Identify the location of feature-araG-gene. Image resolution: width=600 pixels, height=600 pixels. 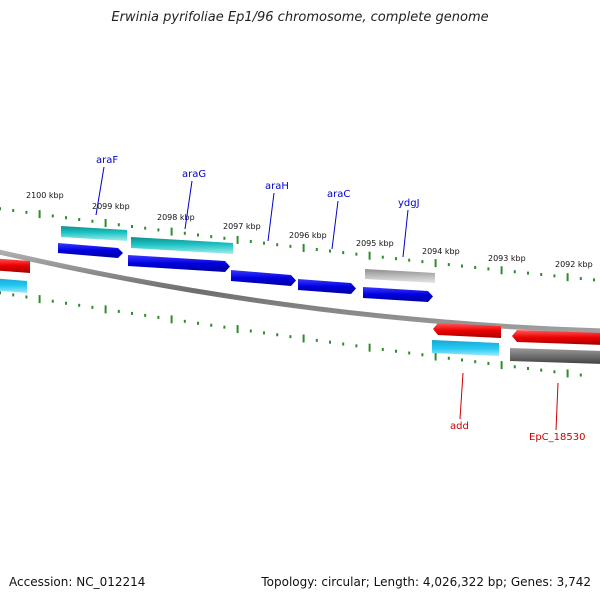
(179, 263).